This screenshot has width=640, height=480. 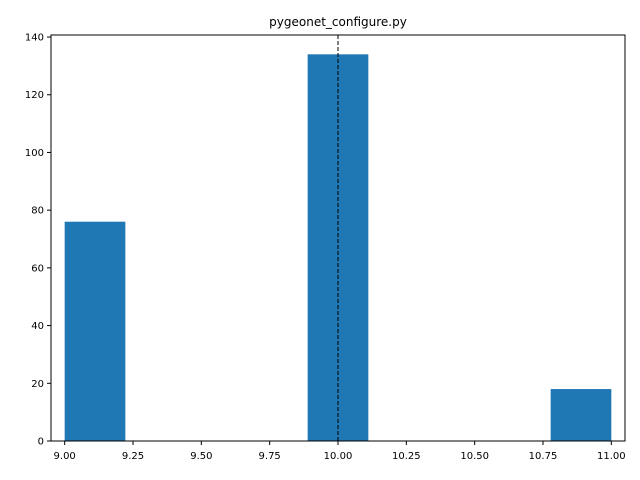 What do you see at coordinates (38, 240) in the screenshot?
I see `y-axis-ticks: 0 20 40 60 80 100 120 140` at bounding box center [38, 240].